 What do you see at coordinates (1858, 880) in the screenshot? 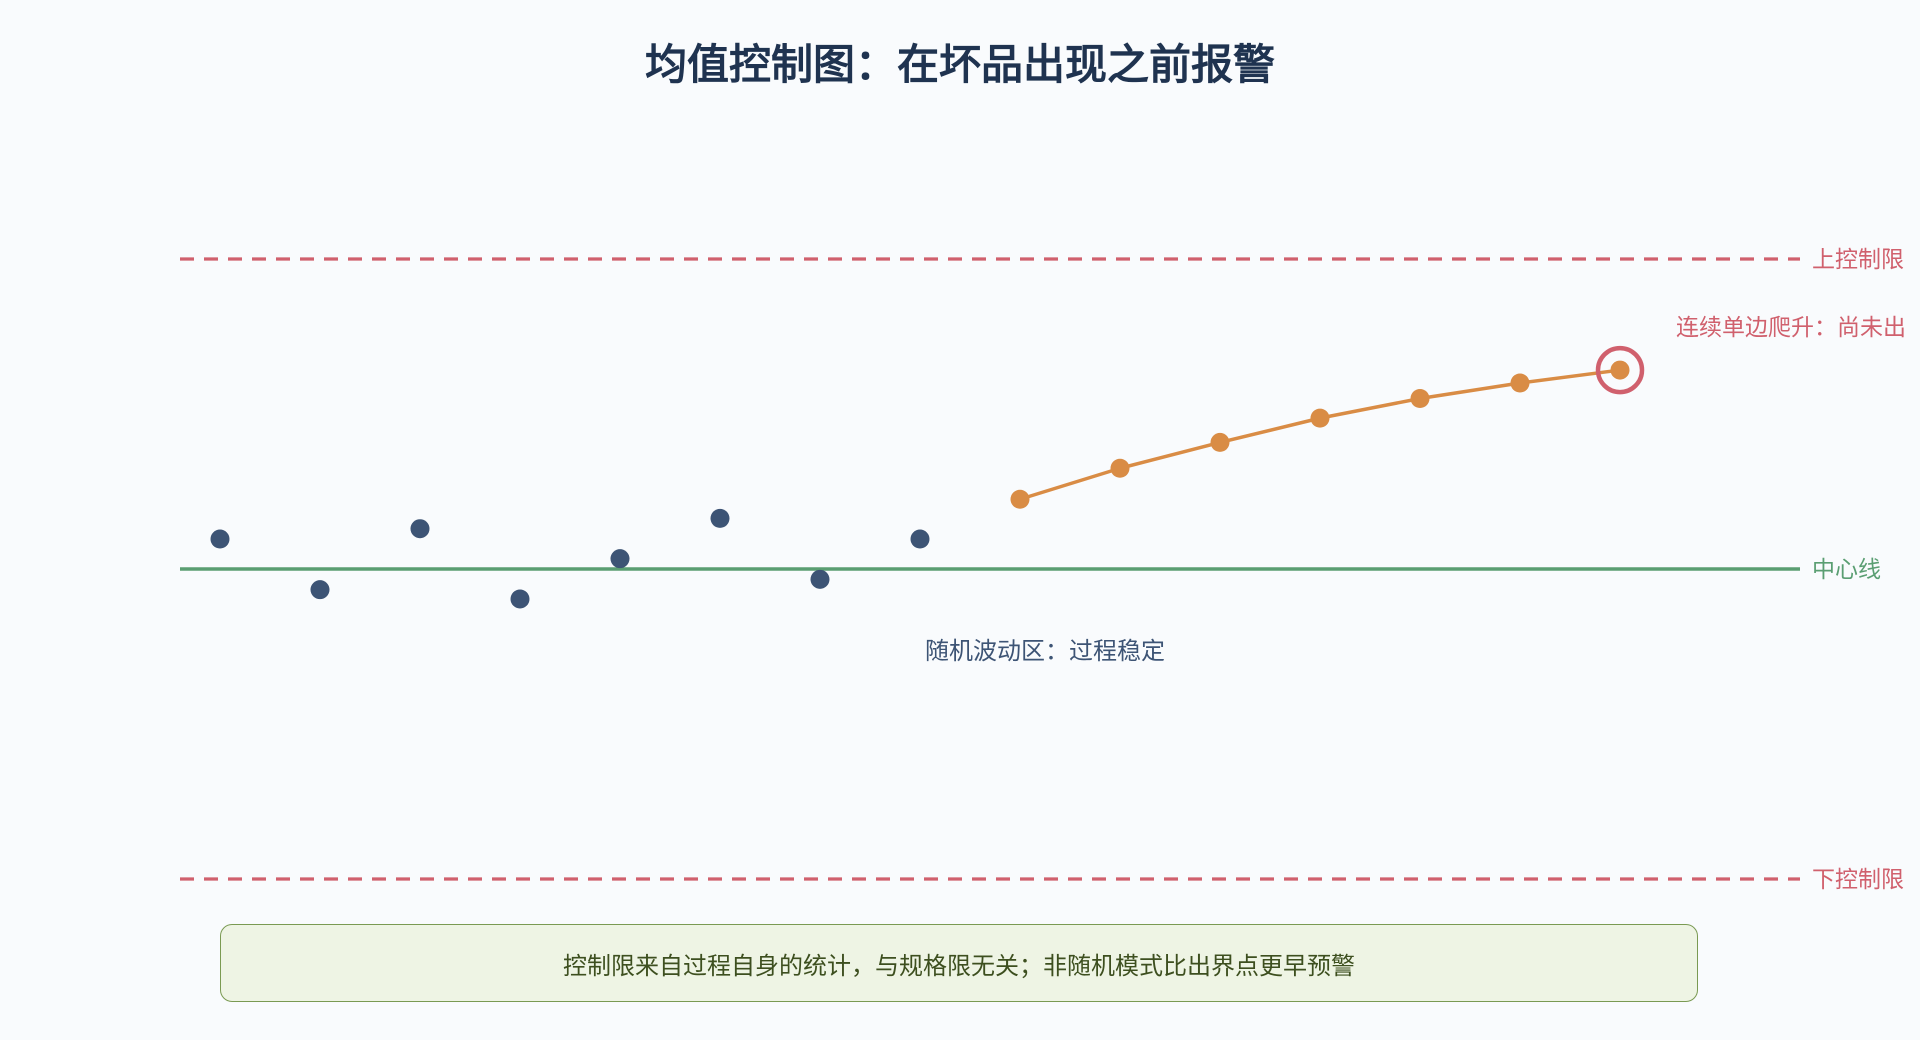
I see `reference-label-3: 下控制限` at bounding box center [1858, 880].